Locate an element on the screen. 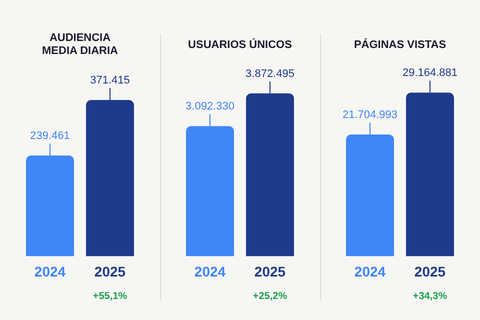 This screenshot has height=320, width=480. data-label: 239.461 is located at coordinates (50, 136).